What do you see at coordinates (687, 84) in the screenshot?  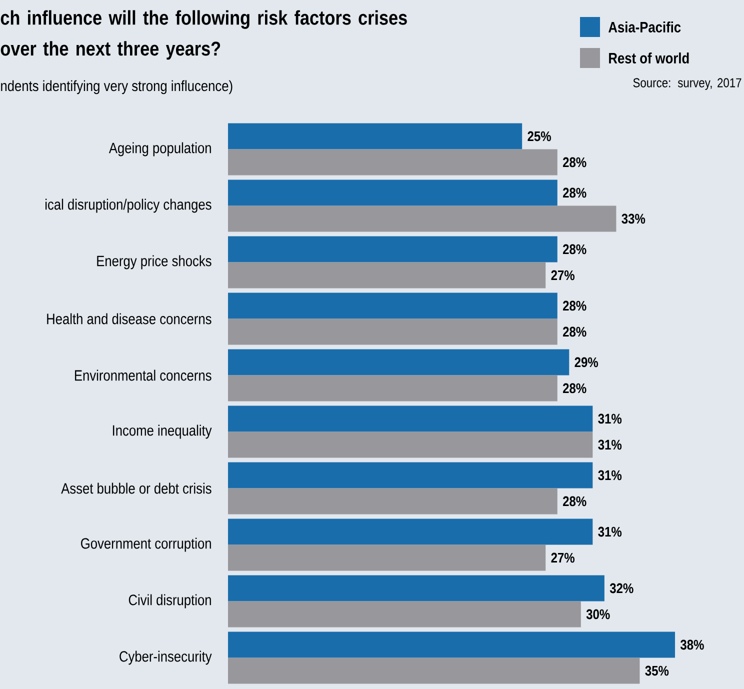 I see `source-note: Source: survey, 2017` at bounding box center [687, 84].